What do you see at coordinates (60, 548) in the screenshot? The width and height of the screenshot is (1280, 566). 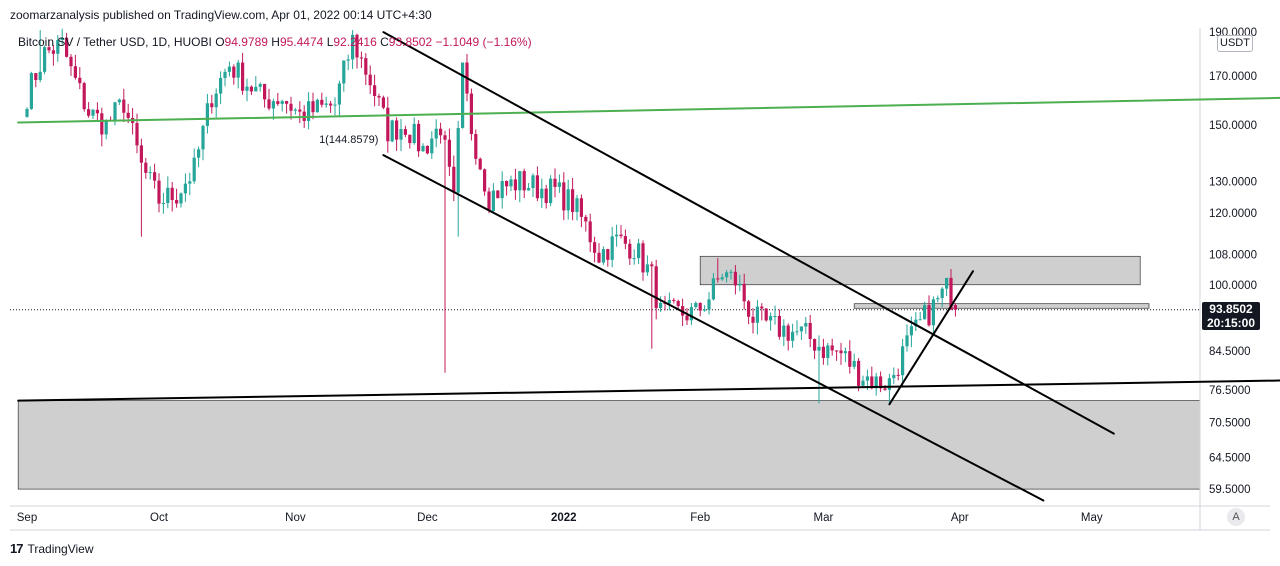 I see `footer-brand: TradingView` at bounding box center [60, 548].